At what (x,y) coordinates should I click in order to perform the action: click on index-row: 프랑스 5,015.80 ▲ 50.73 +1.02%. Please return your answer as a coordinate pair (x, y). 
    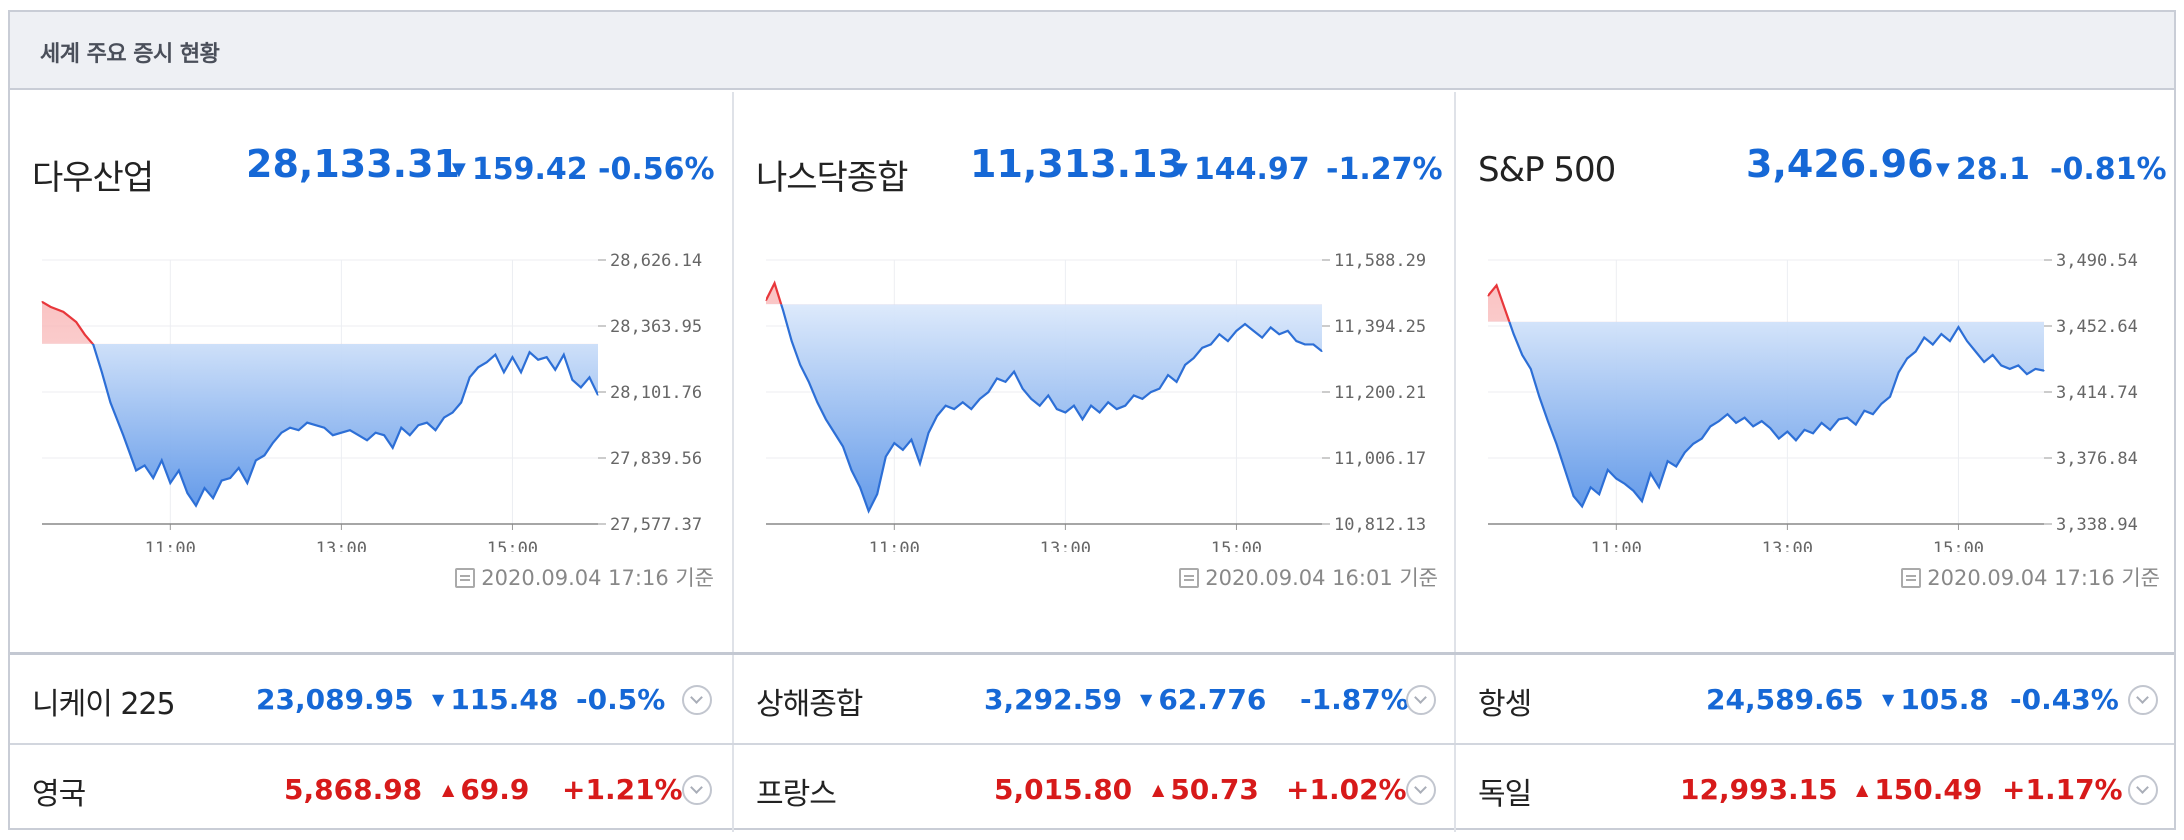
    Looking at the image, I should click on (1095, 789).